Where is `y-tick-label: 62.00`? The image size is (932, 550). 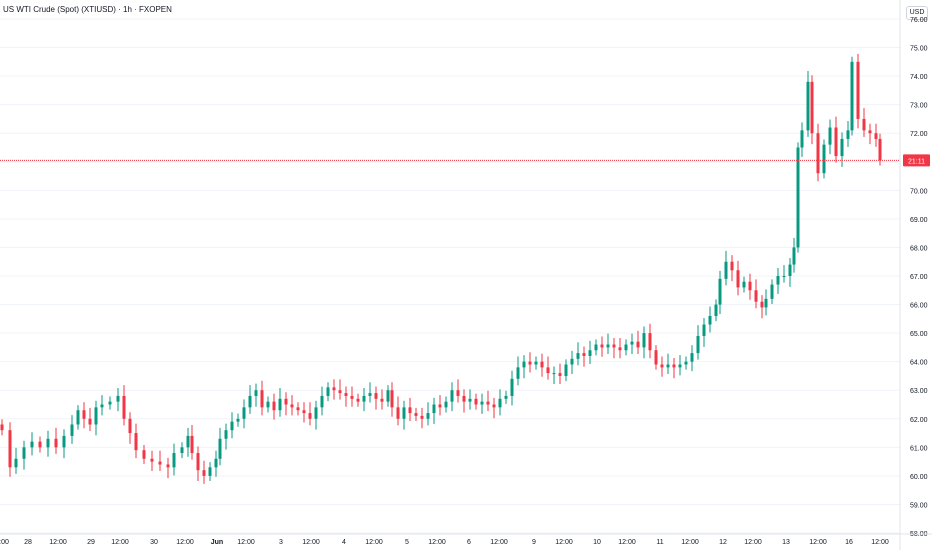 y-tick-label: 62.00 is located at coordinates (919, 420).